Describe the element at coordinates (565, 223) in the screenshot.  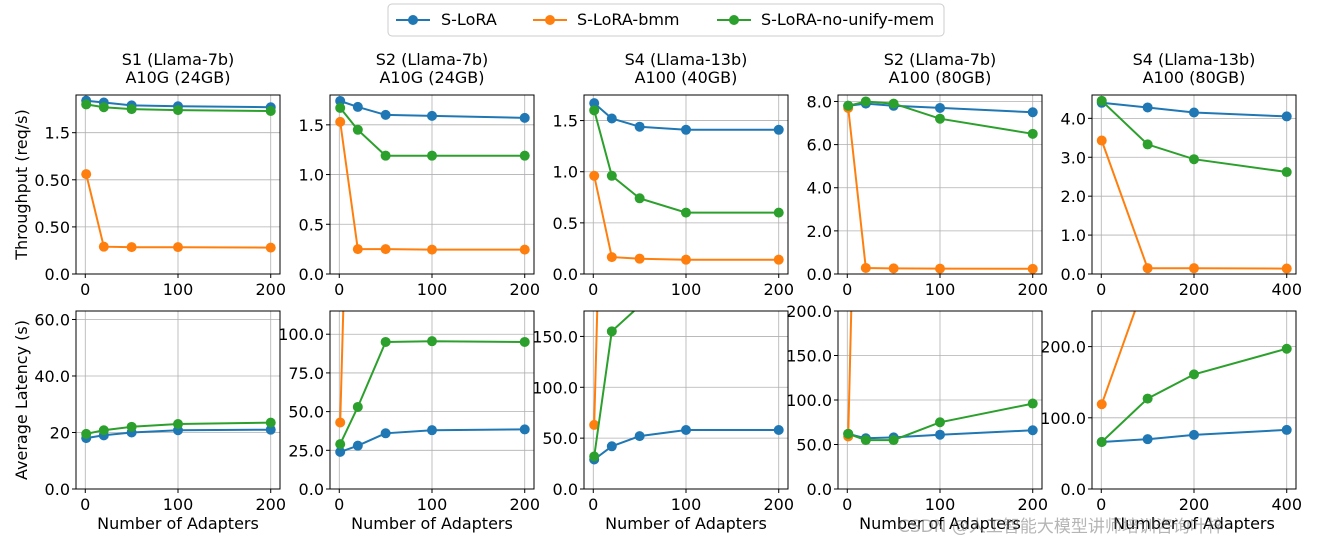
I see `y-tick-label: 0.5` at that location.